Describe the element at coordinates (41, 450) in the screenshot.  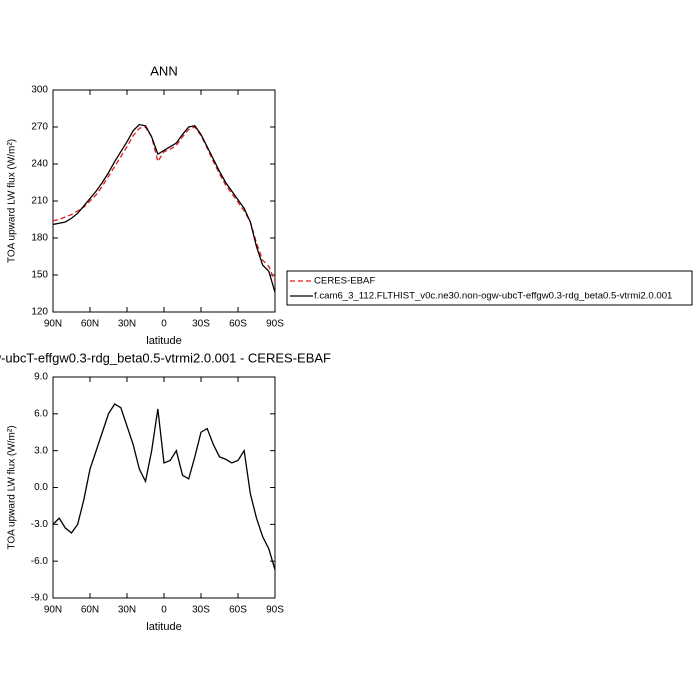
I see `y-tick-label: 3.0` at that location.